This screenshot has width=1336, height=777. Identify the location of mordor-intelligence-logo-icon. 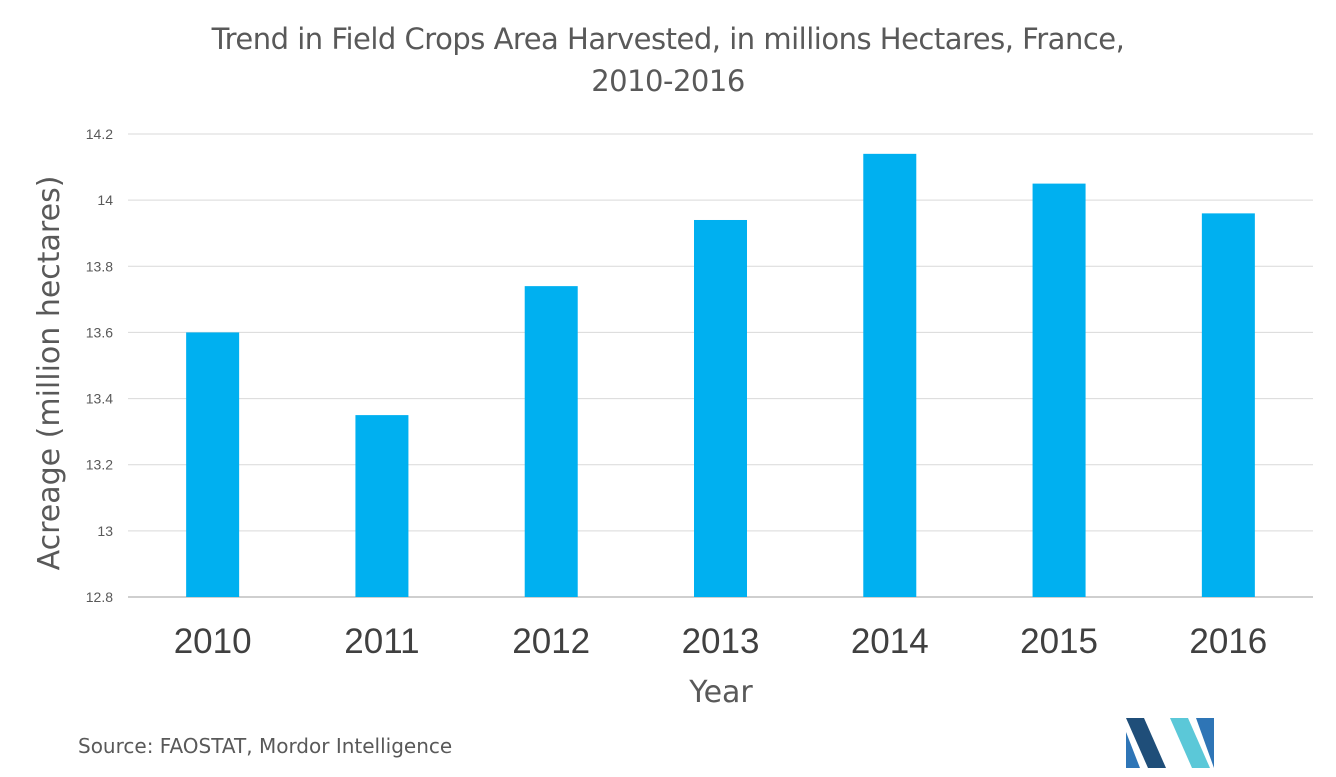
(1170, 743).